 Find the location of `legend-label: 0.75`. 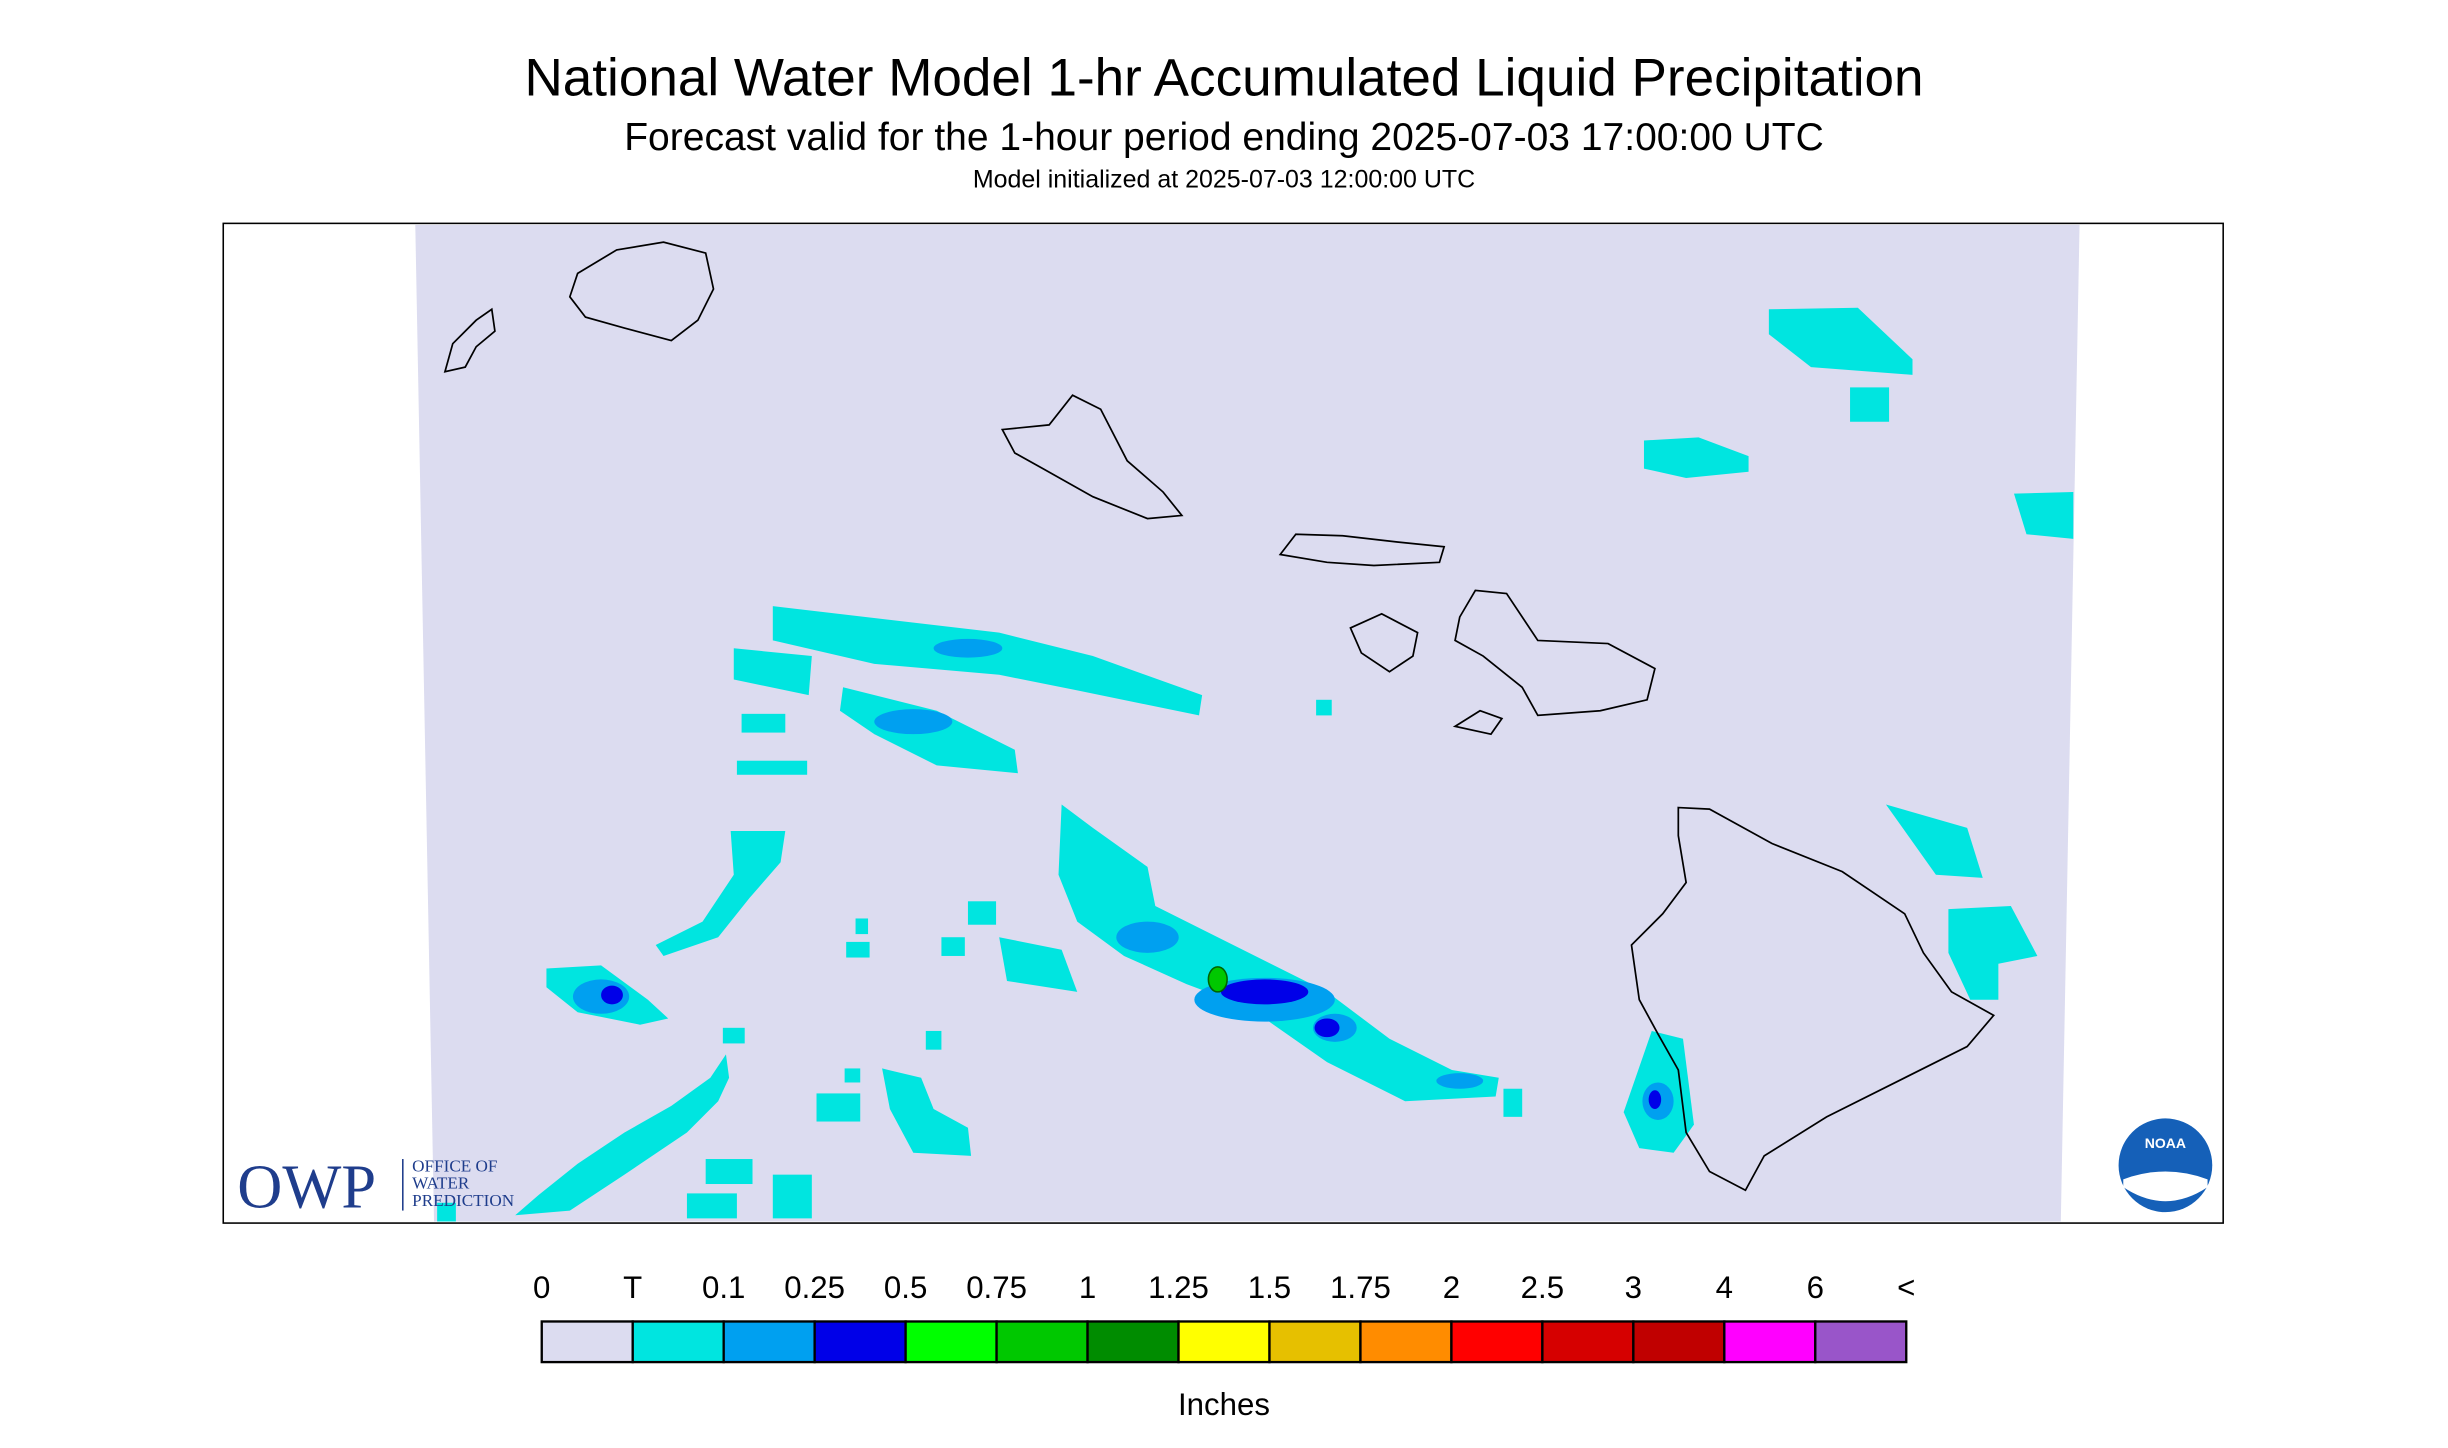

legend-label: 0.75 is located at coordinates (996, 1287).